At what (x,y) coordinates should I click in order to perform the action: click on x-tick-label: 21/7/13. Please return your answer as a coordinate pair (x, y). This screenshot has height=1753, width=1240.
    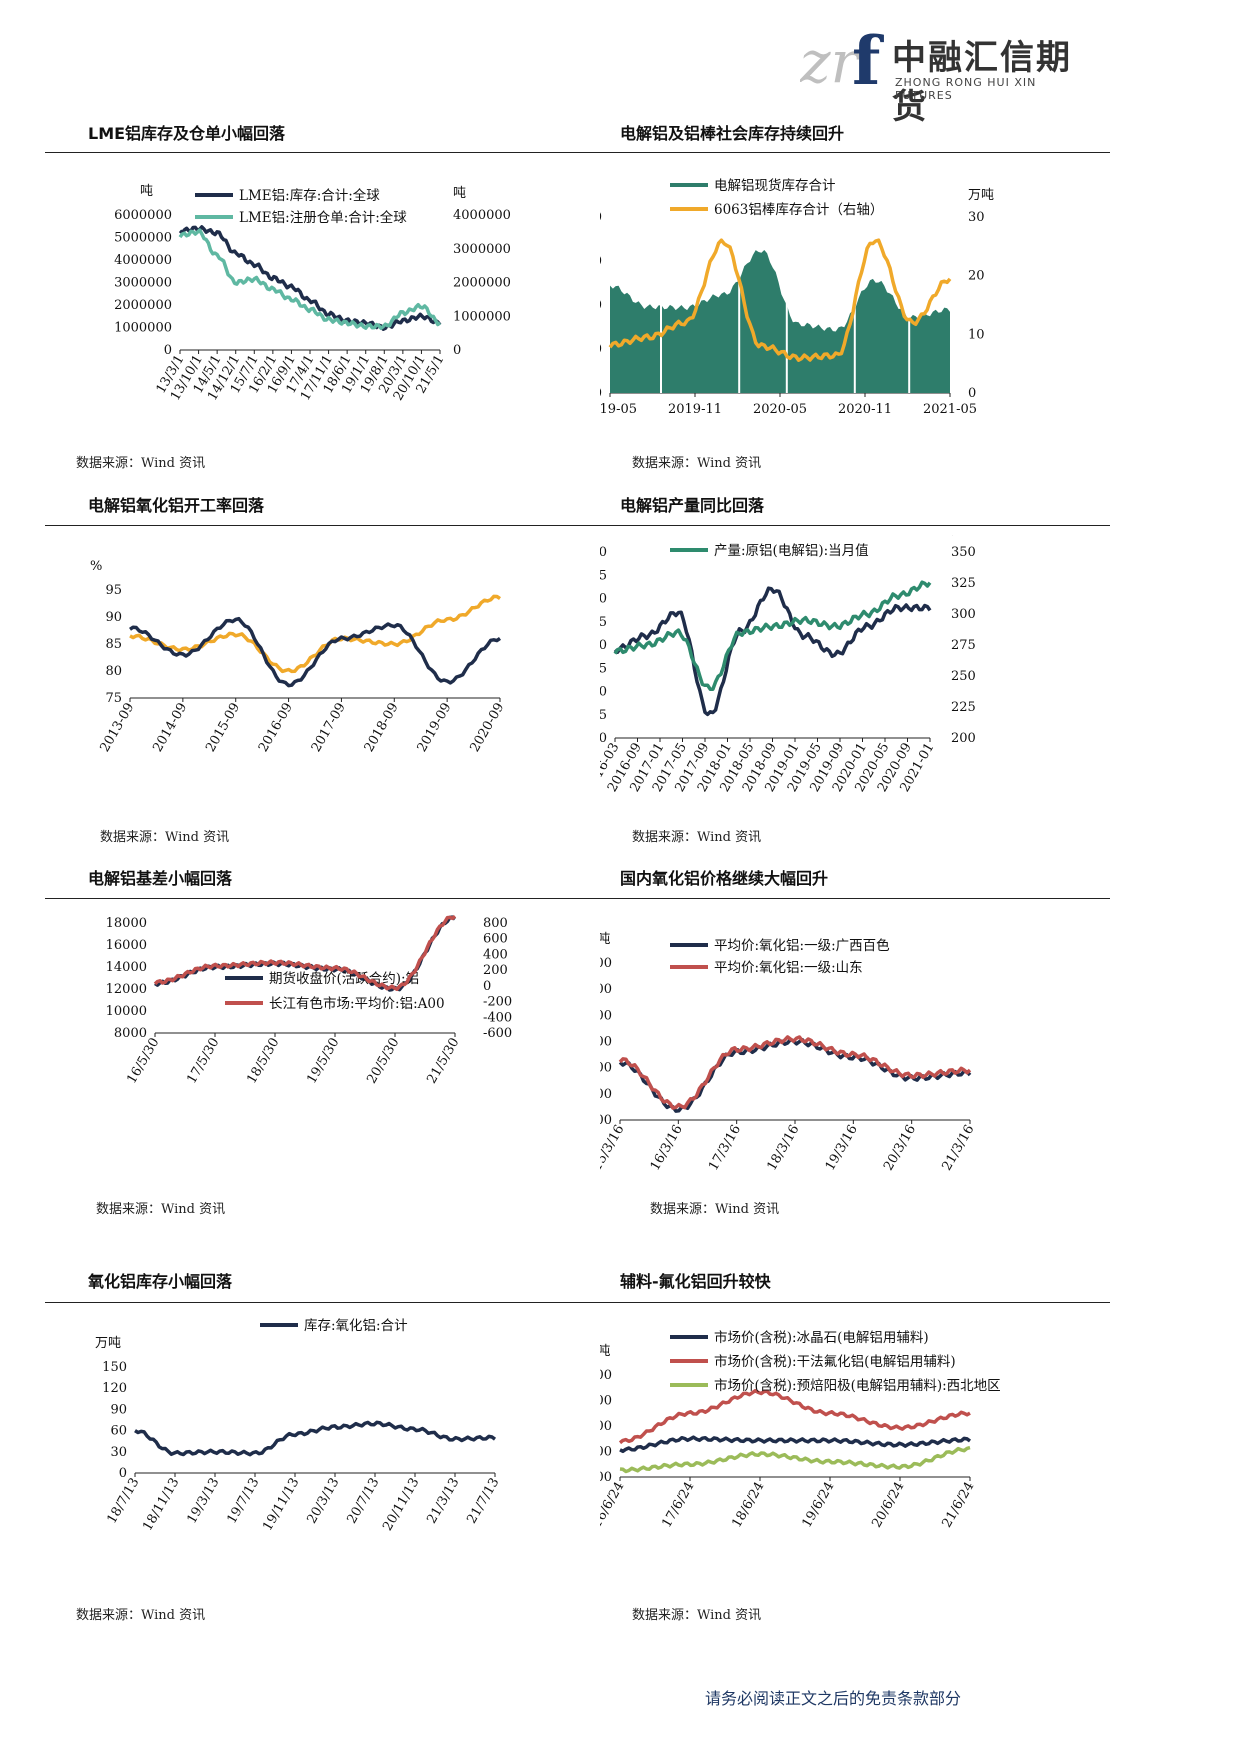
    Looking at the image, I should click on (483, 1501).